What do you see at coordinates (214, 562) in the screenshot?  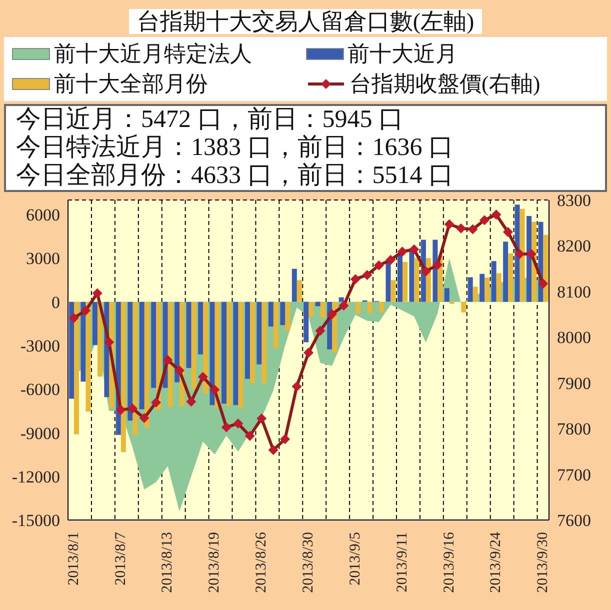 I see `x-tick-label: 2013/8/19` at bounding box center [214, 562].